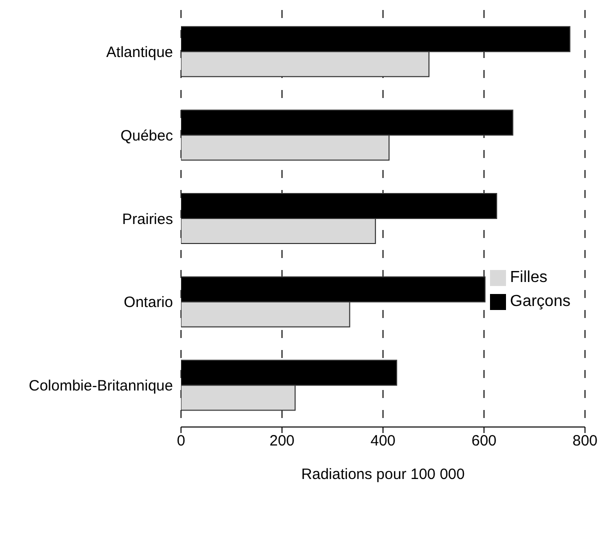 The height and width of the screenshot is (535, 607). I want to click on y-tick-label: Prairies, so click(147, 219).